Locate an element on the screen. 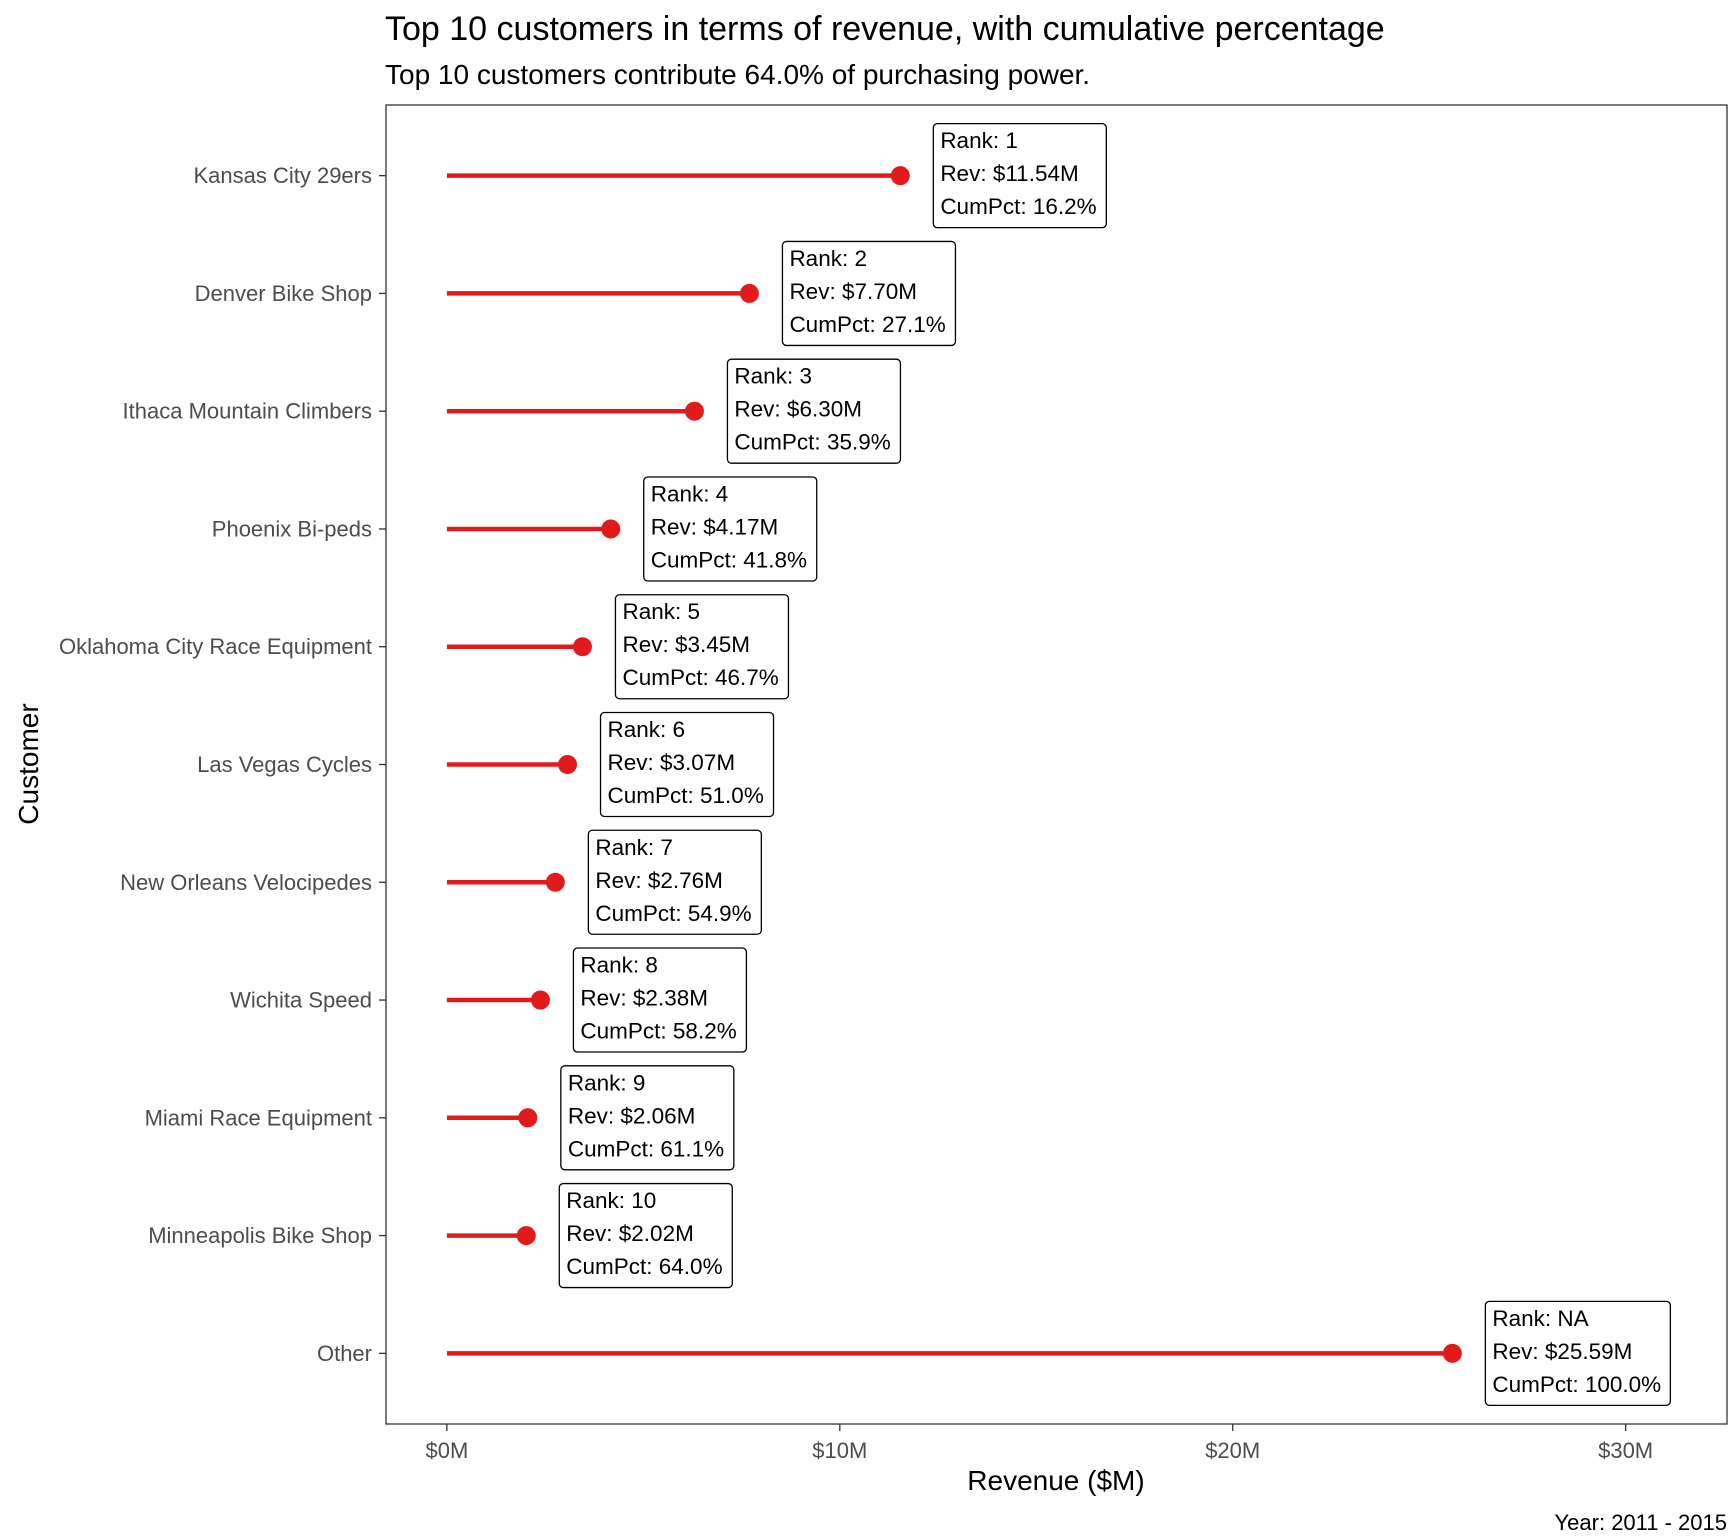 The width and height of the screenshot is (1728, 1536). point-label: Rank: 10 Rev: $2.02M CumPct: 64.0% is located at coordinates (645, 1235).